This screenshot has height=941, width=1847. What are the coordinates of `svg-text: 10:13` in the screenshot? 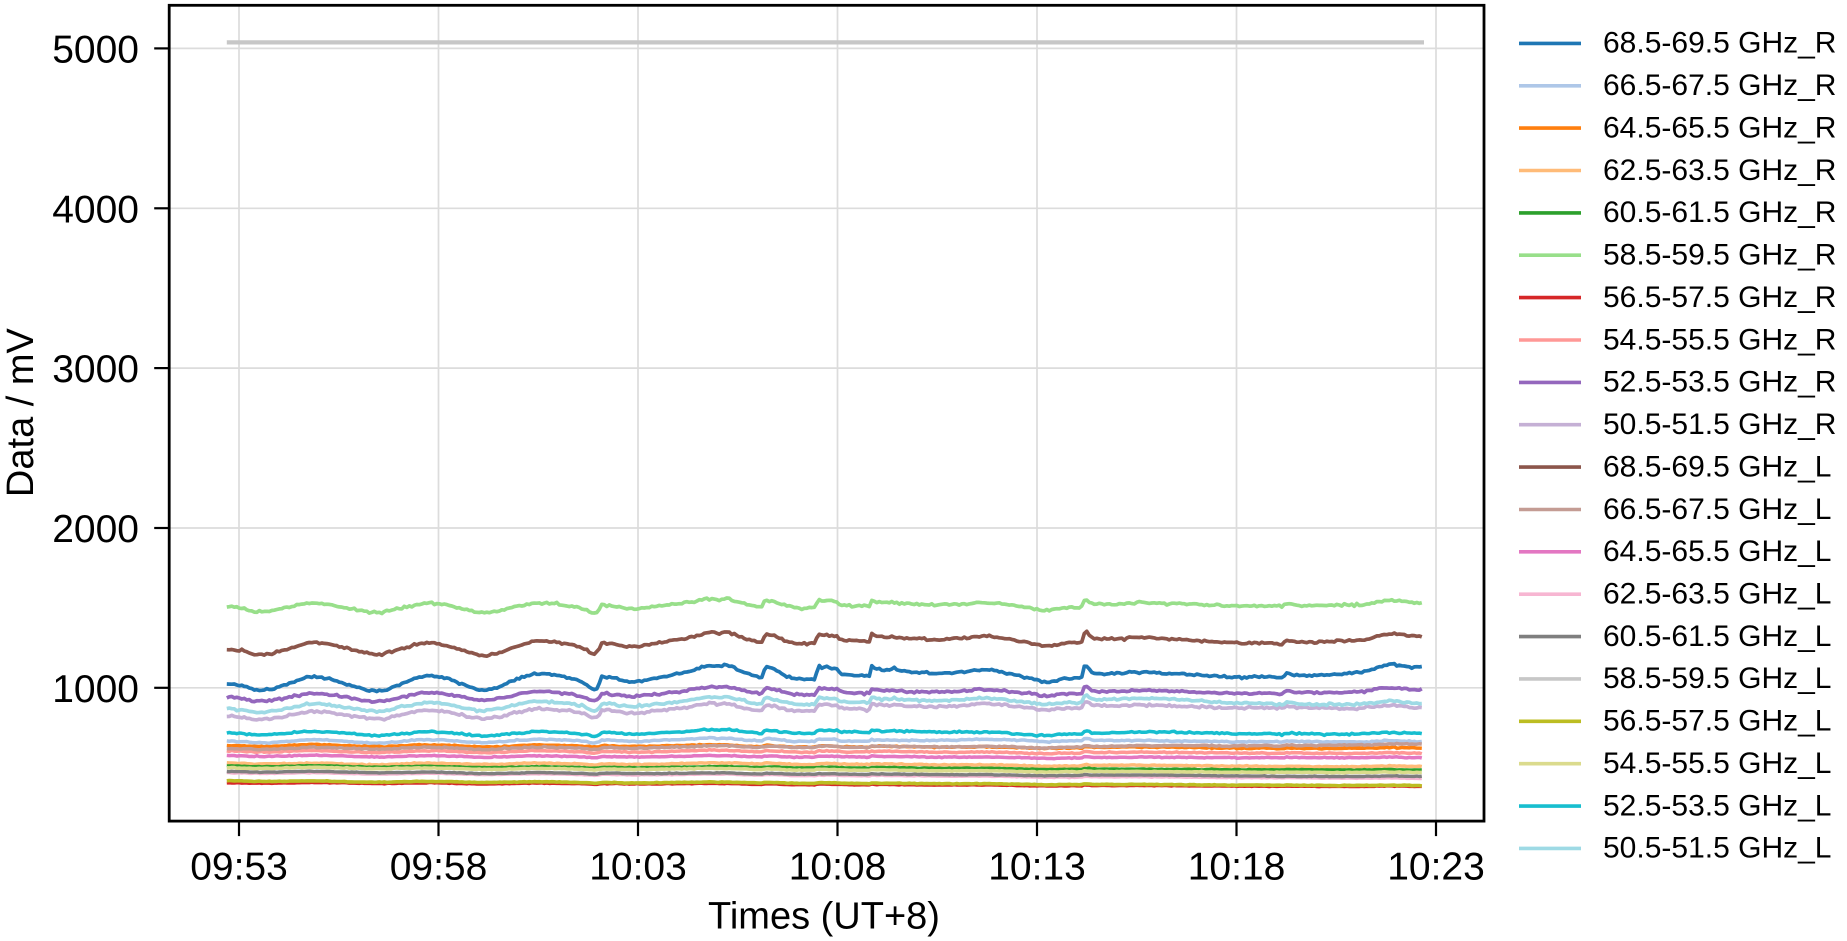 It's located at (1037, 867).